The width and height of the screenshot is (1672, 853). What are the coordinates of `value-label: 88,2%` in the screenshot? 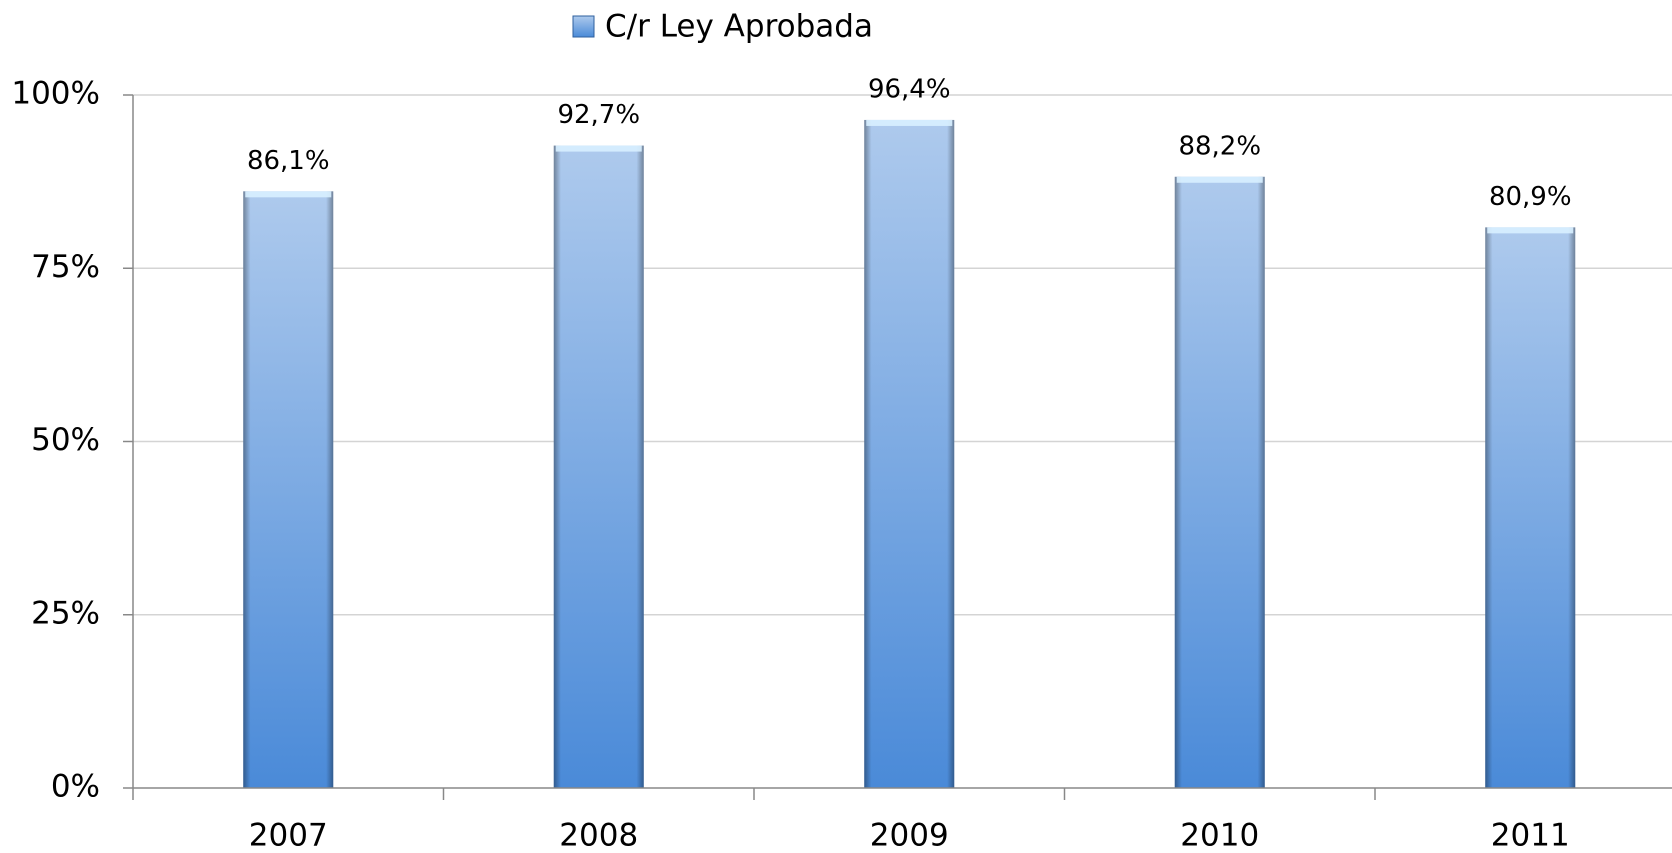 It's located at (1219, 146).